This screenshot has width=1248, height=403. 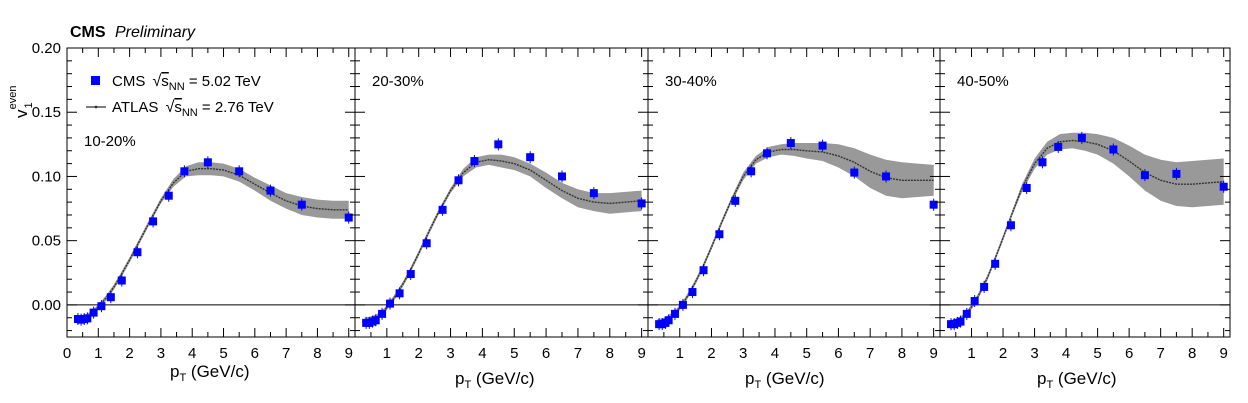 I want to click on y-axis-title-sub: 1, so click(x=29, y=105).